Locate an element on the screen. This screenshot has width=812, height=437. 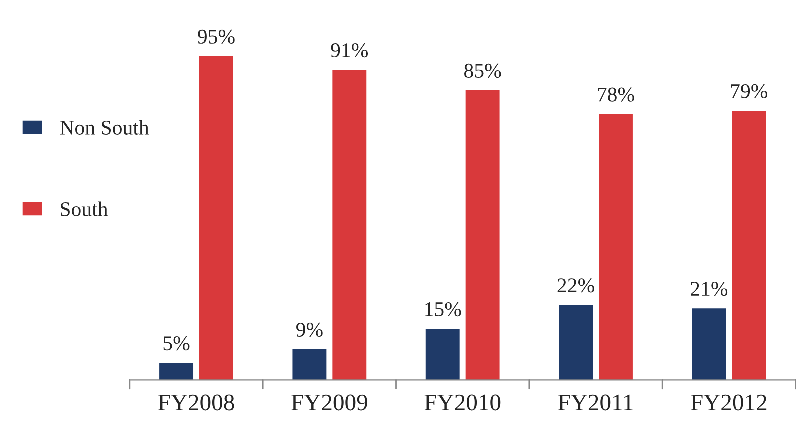
data-label: 22% is located at coordinates (576, 285).